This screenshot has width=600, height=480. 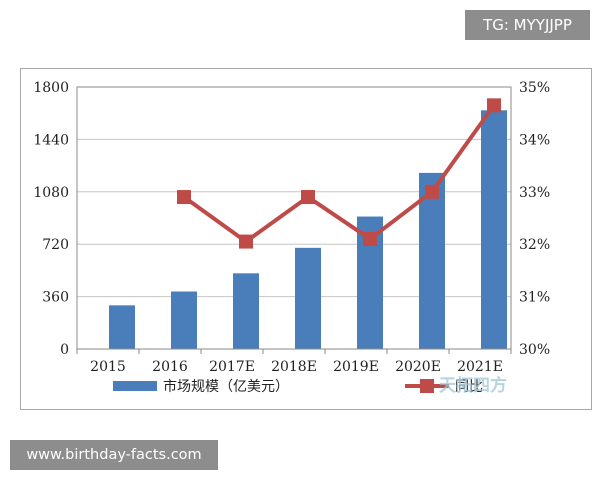 I want to click on legend-swatch-bars, so click(x=135, y=386).